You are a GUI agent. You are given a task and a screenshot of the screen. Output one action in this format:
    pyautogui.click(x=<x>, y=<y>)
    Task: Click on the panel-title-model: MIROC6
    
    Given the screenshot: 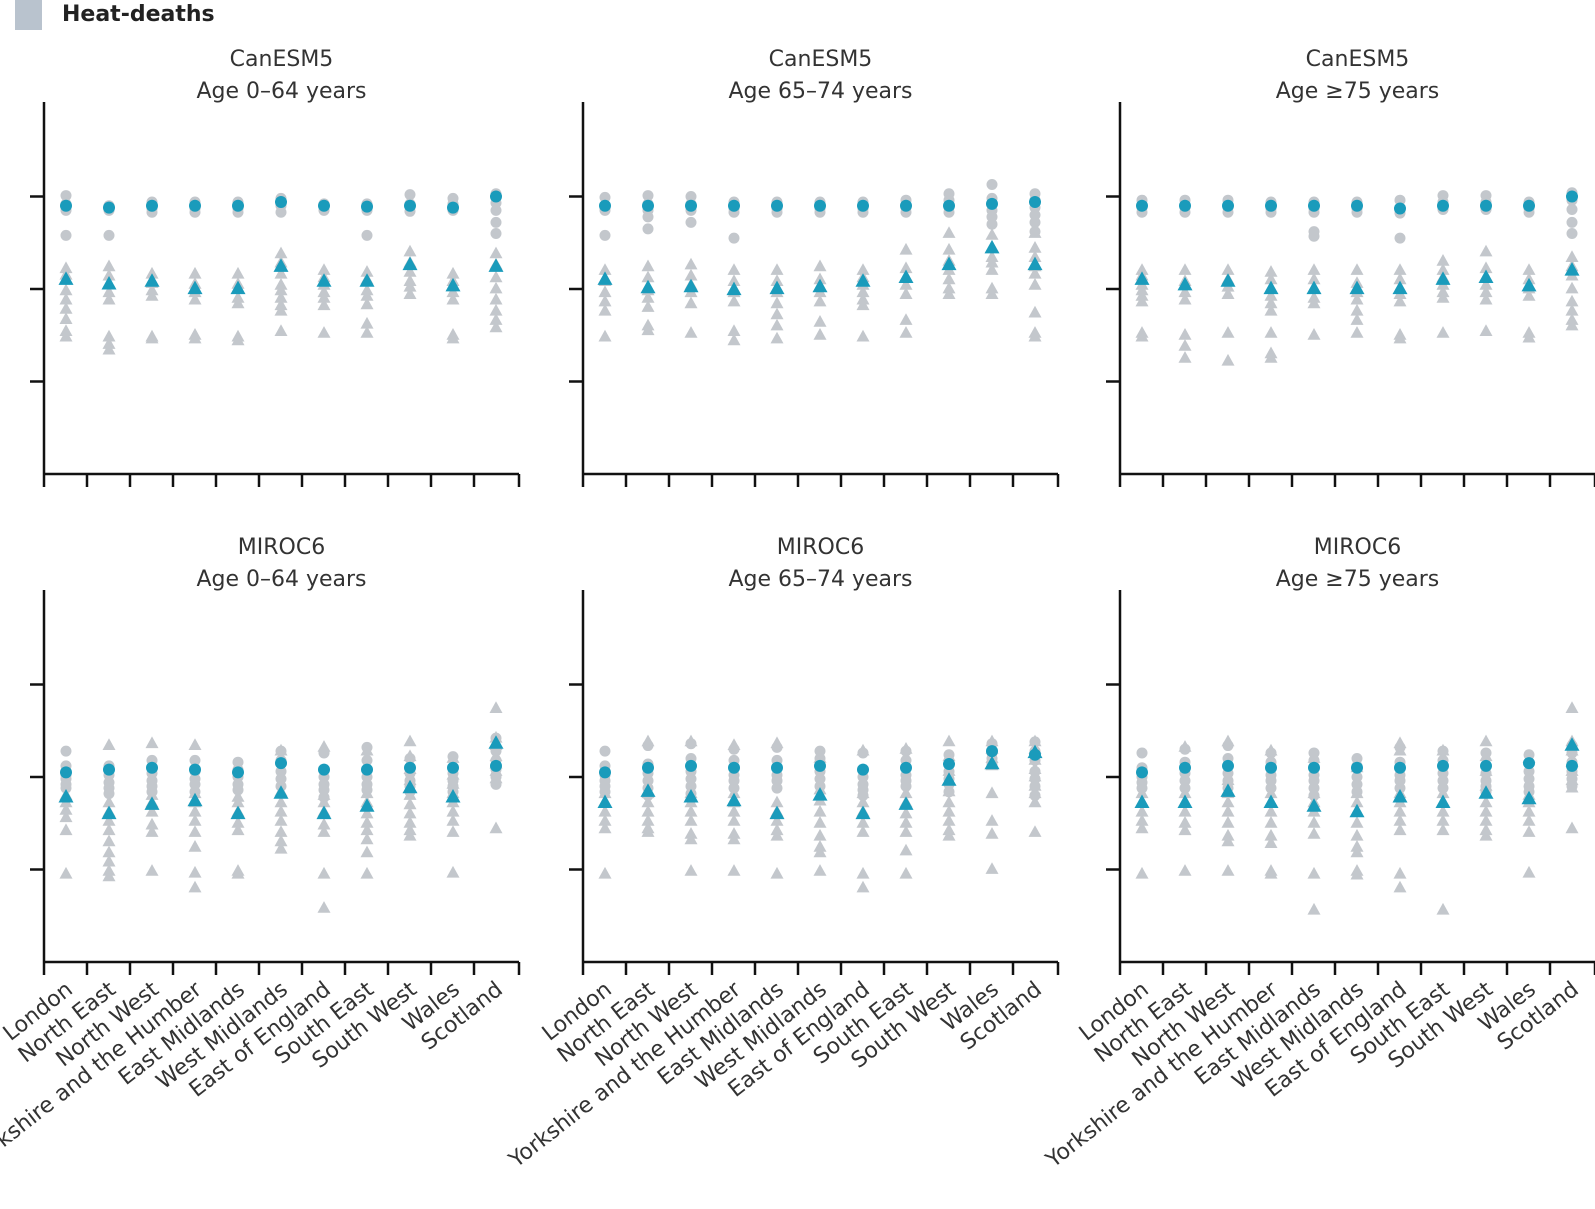 What is the action you would take?
    pyautogui.click(x=1357, y=547)
    